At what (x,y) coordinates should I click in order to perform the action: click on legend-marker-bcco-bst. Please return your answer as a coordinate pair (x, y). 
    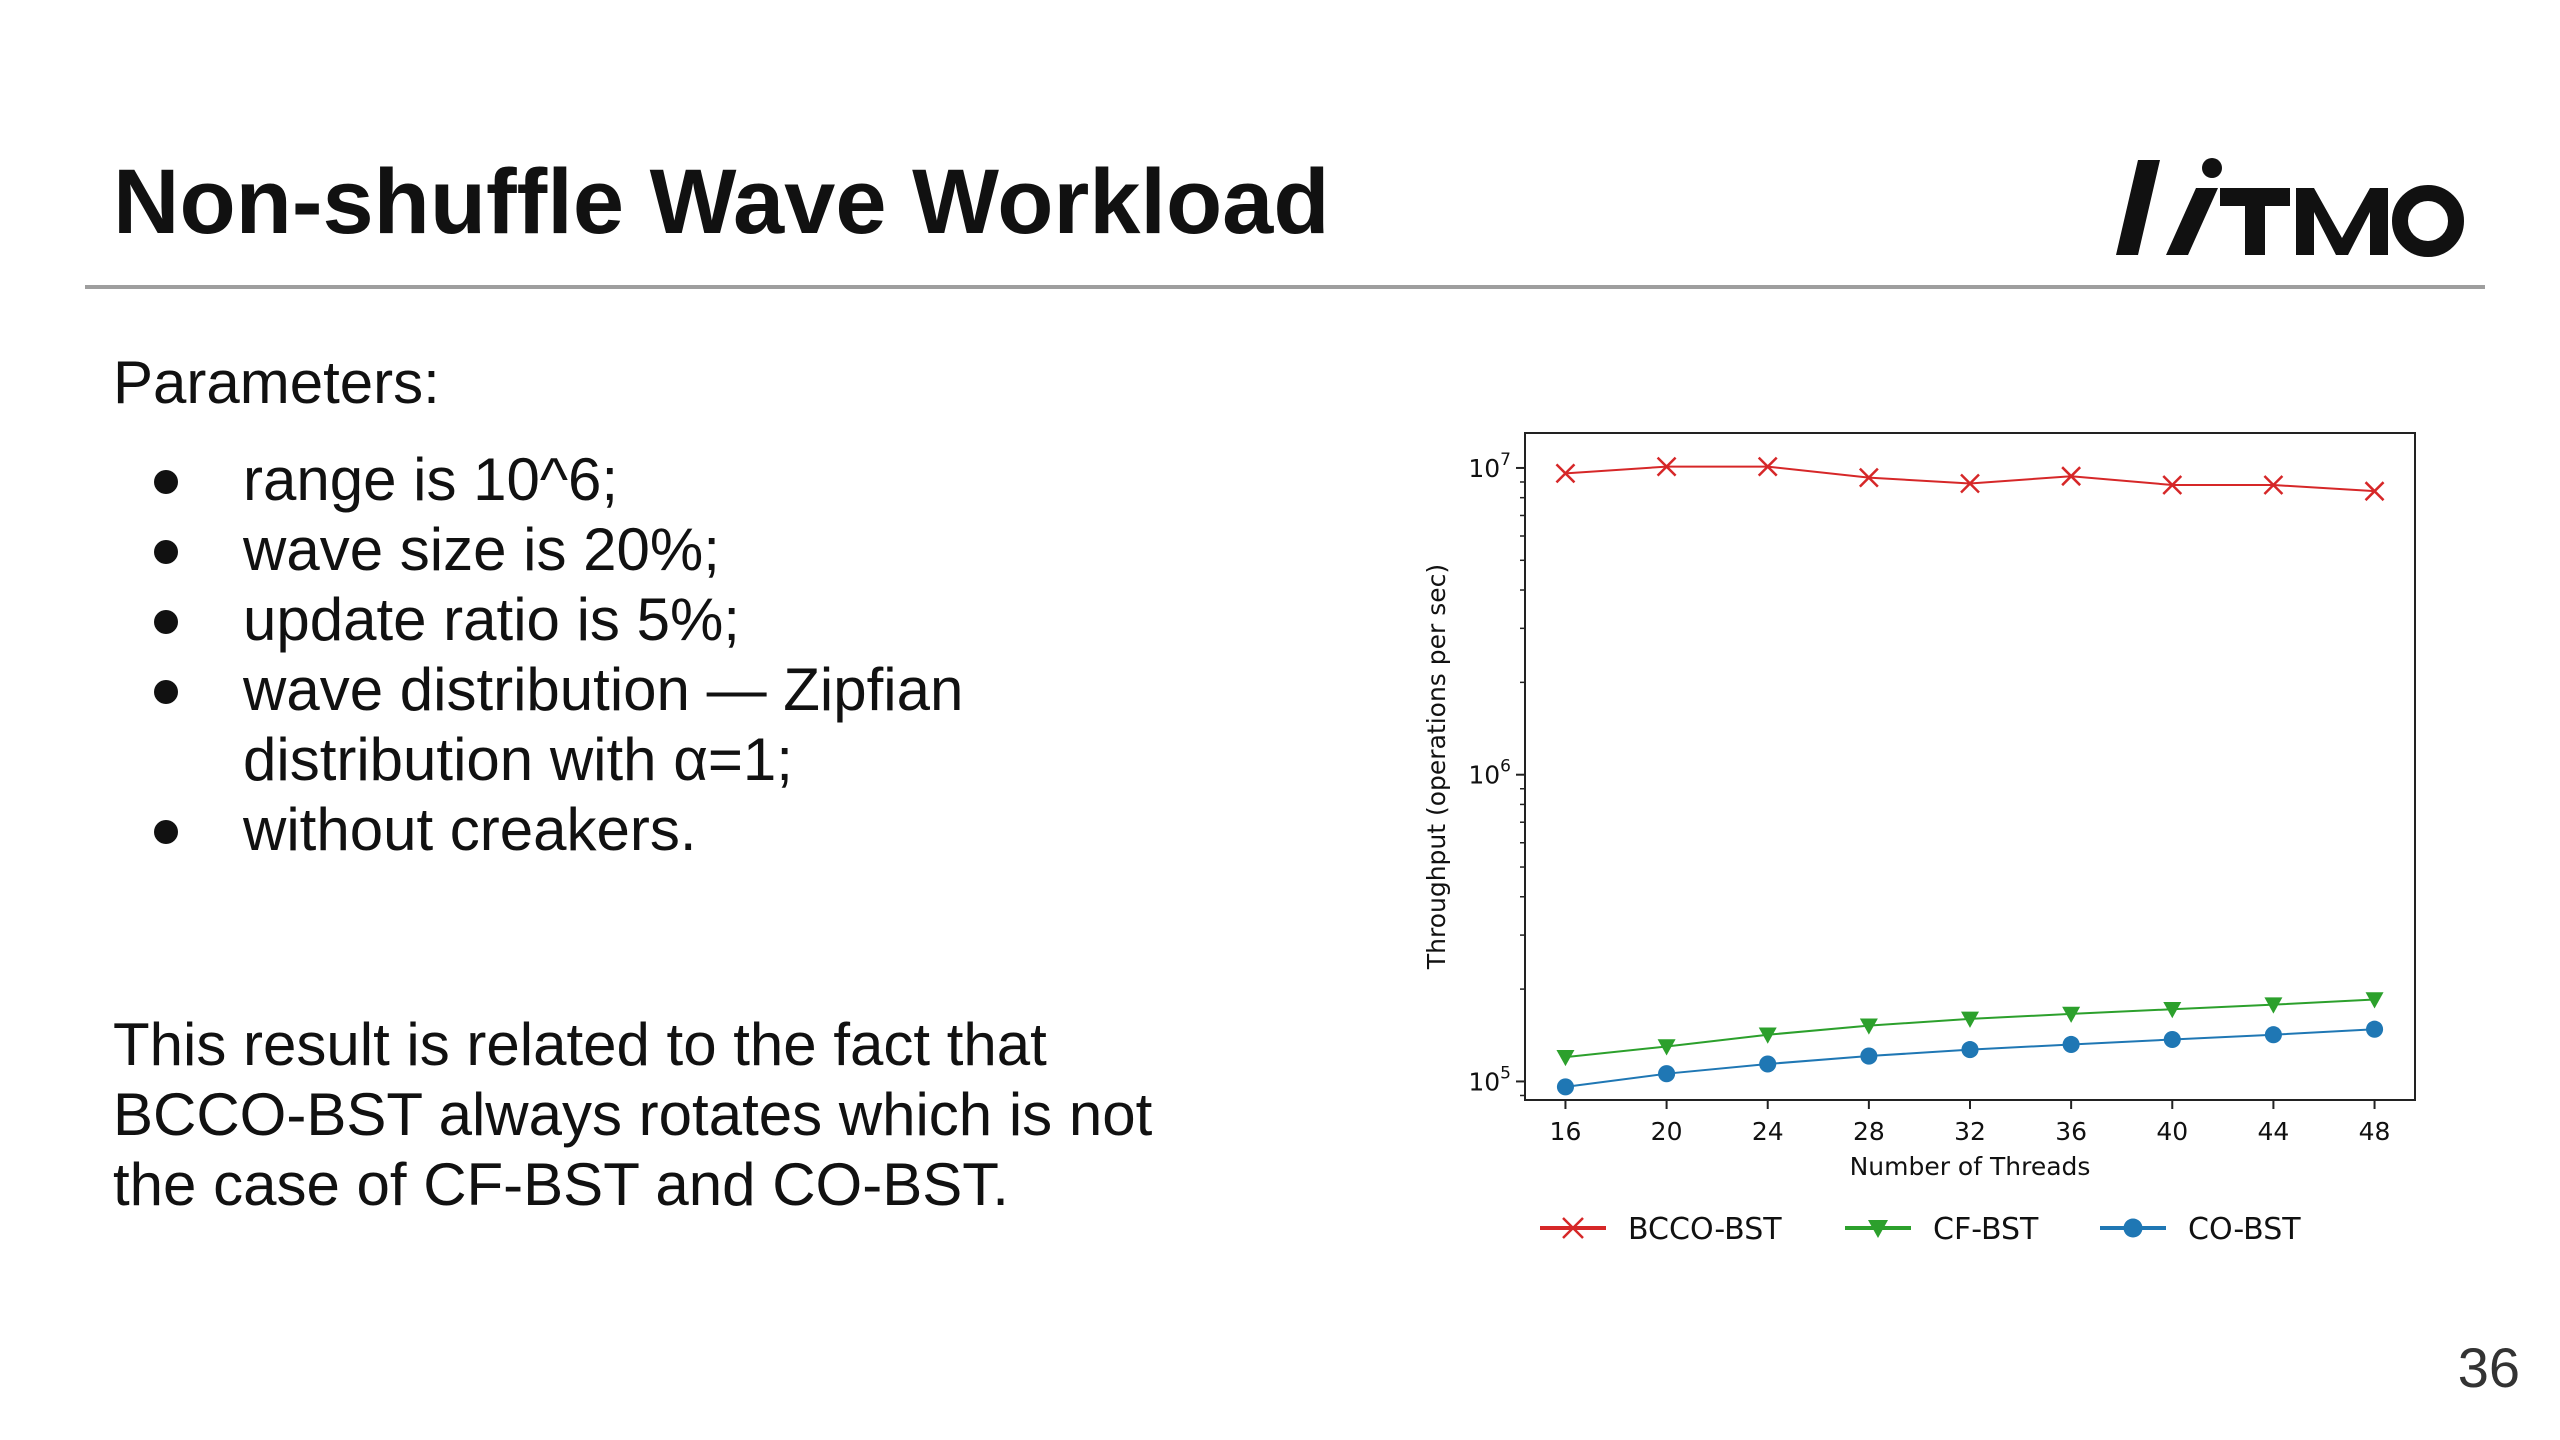
    Looking at the image, I should click on (1573, 1228).